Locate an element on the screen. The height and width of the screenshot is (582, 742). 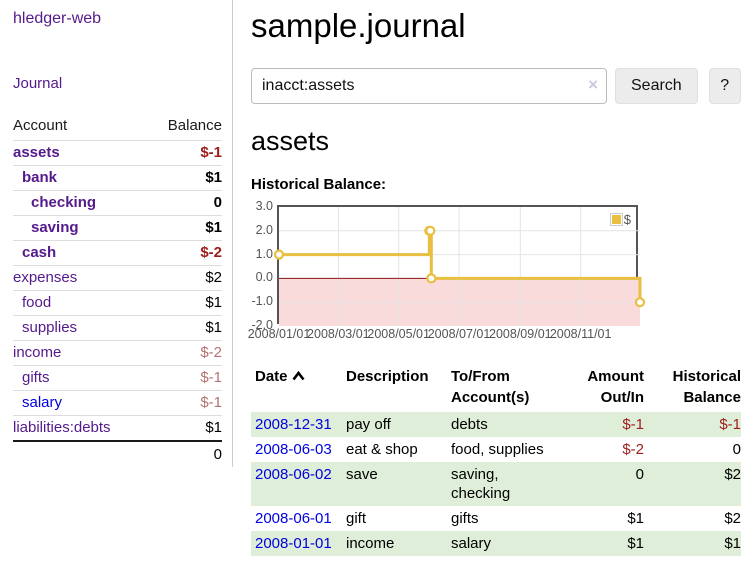
search-input is located at coordinates (429, 86).